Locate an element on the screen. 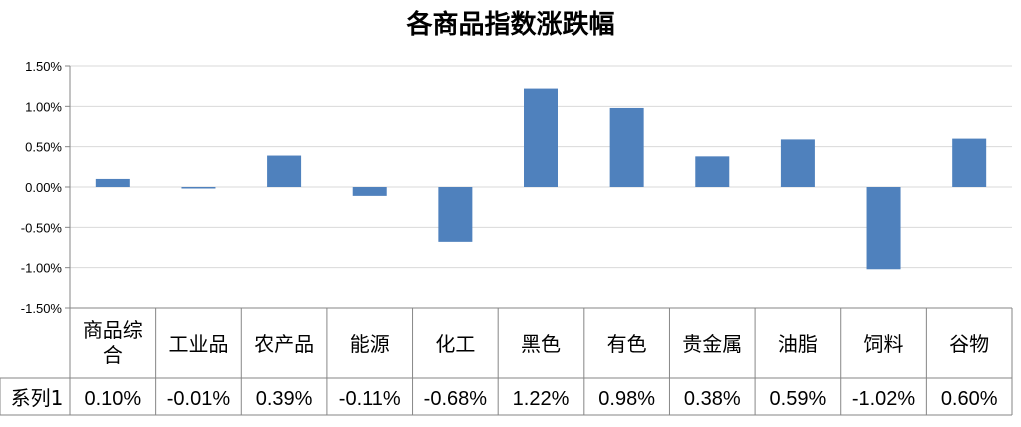 The height and width of the screenshot is (427, 1021). data-value-label: -0.68% is located at coordinates (456, 399).